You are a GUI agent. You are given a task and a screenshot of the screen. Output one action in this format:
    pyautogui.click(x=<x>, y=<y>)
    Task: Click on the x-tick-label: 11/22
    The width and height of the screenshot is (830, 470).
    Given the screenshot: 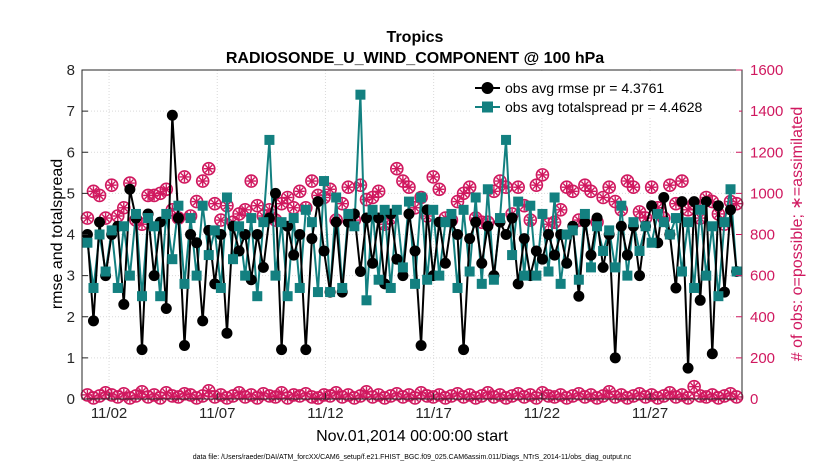 What is the action you would take?
    pyautogui.click(x=542, y=413)
    